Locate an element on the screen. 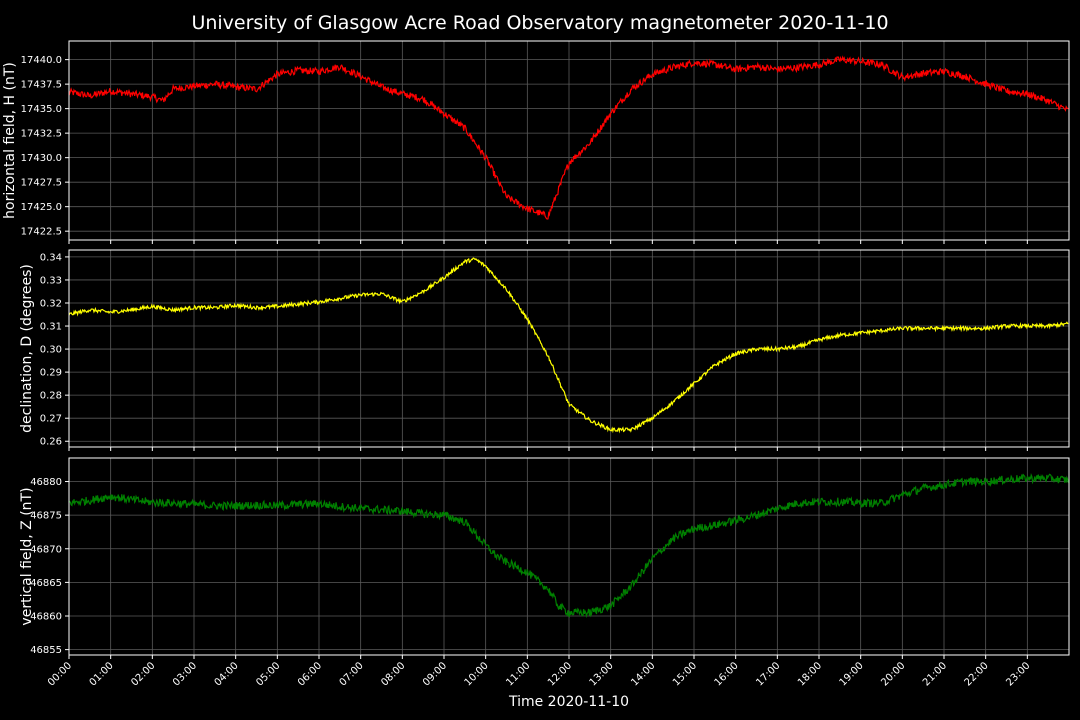 The image size is (1080, 720). y-tick-label: 46880 is located at coordinates (46, 482).